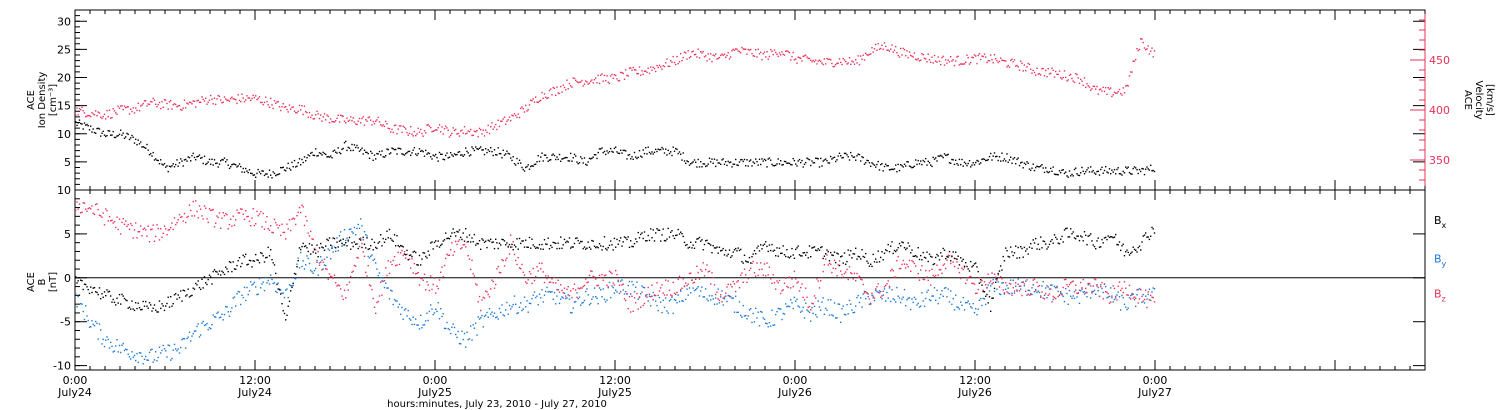 This screenshot has width=1500, height=410. Describe the element at coordinates (974, 392) in the screenshot. I see `x-tick-date-label: July26` at that location.